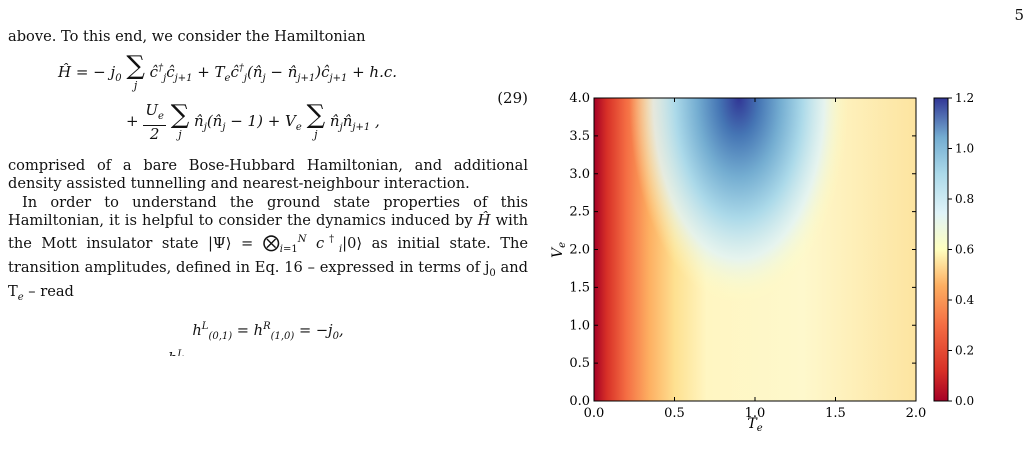  Describe the element at coordinates (176, 352) in the screenshot. I see `transition-equation-cut: hL` at that location.